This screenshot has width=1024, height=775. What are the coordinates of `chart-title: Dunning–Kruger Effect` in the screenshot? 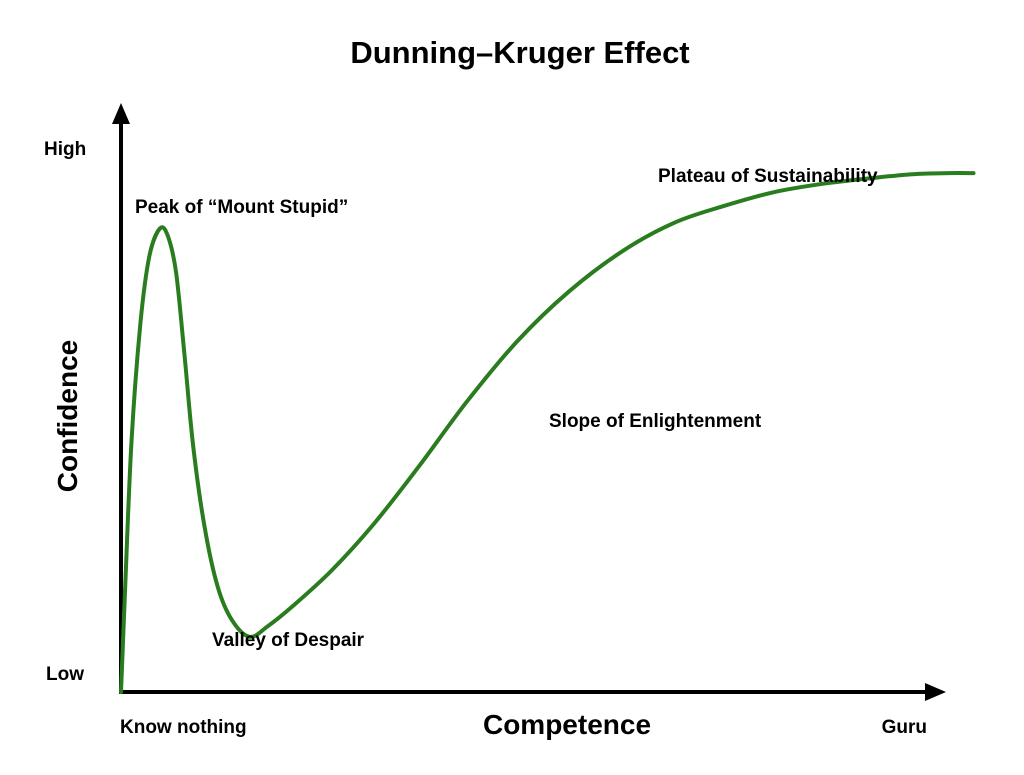 It's located at (519, 52).